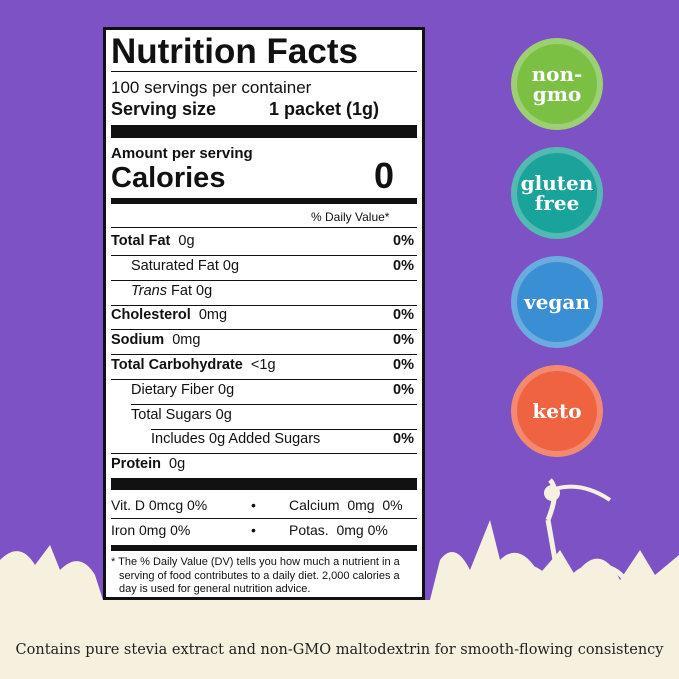  What do you see at coordinates (557, 183) in the screenshot?
I see `badge-text: gluten` at bounding box center [557, 183].